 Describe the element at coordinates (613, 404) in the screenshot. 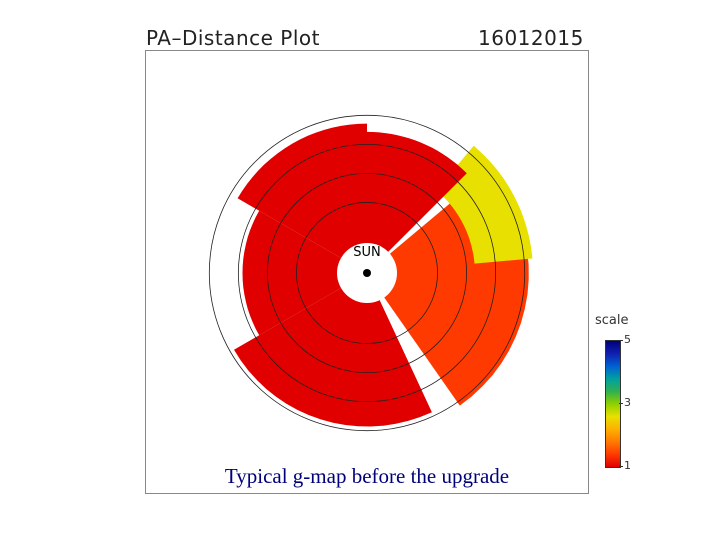

I see `colorbar` at that location.